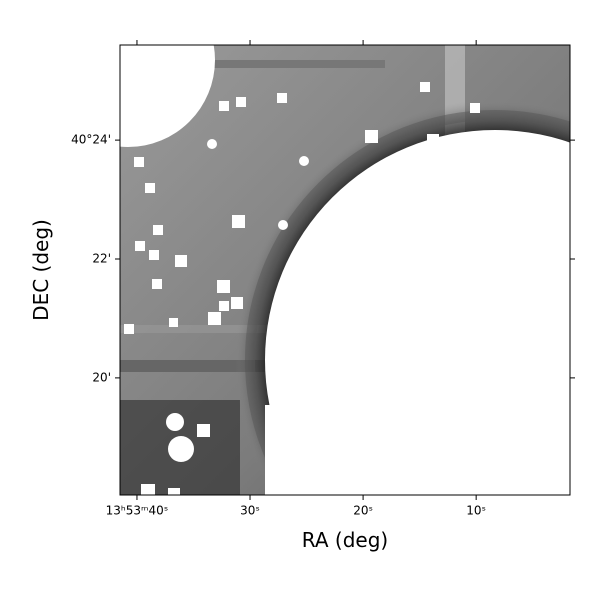 Image resolution: width=600 pixels, height=600 pixels. What do you see at coordinates (345, 540) in the screenshot?
I see `x-axis-label: RA (deg)` at bounding box center [345, 540].